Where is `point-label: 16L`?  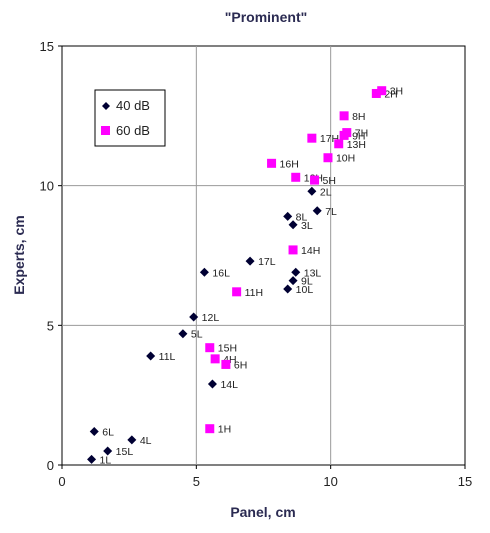 point-label: 16L is located at coordinates (221, 273).